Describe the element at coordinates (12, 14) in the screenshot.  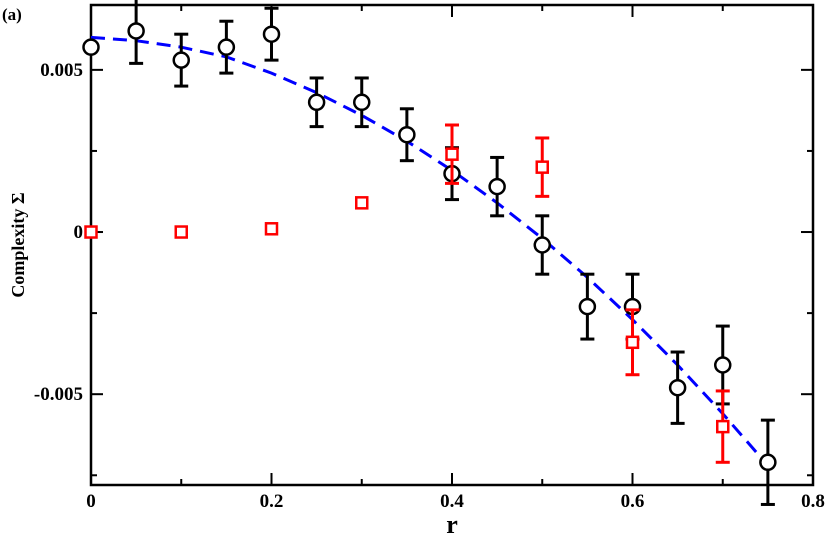
I see `panel-label: (a)` at that location.